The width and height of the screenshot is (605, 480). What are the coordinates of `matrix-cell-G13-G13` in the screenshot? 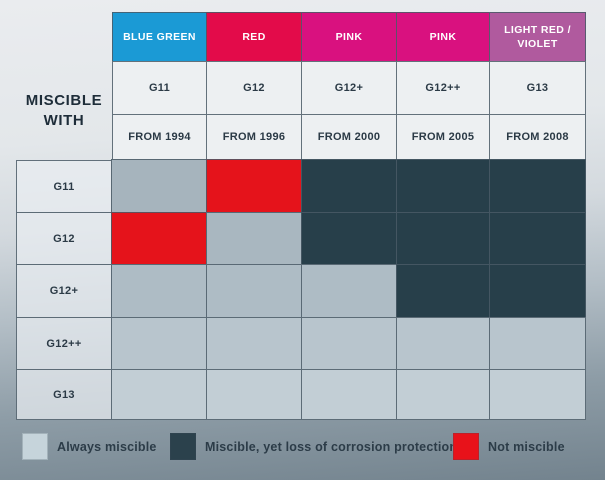 It's located at (537, 394).